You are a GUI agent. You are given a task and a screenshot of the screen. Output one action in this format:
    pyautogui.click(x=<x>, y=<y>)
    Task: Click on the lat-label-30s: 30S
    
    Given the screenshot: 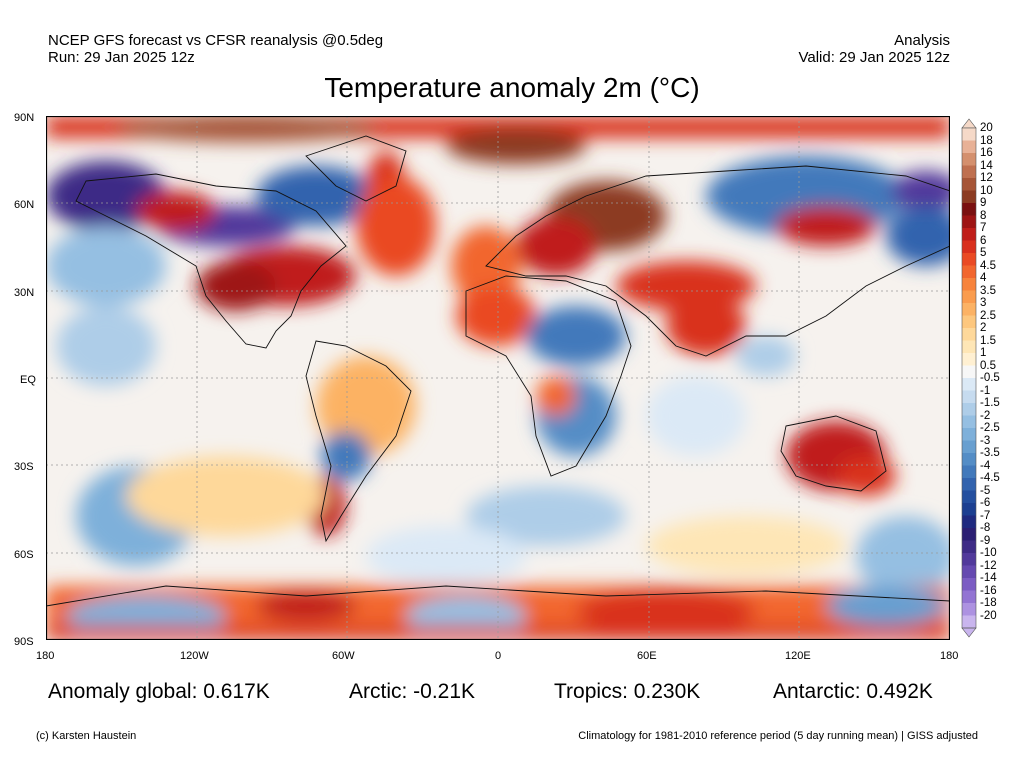 What is the action you would take?
    pyautogui.click(x=24, y=467)
    